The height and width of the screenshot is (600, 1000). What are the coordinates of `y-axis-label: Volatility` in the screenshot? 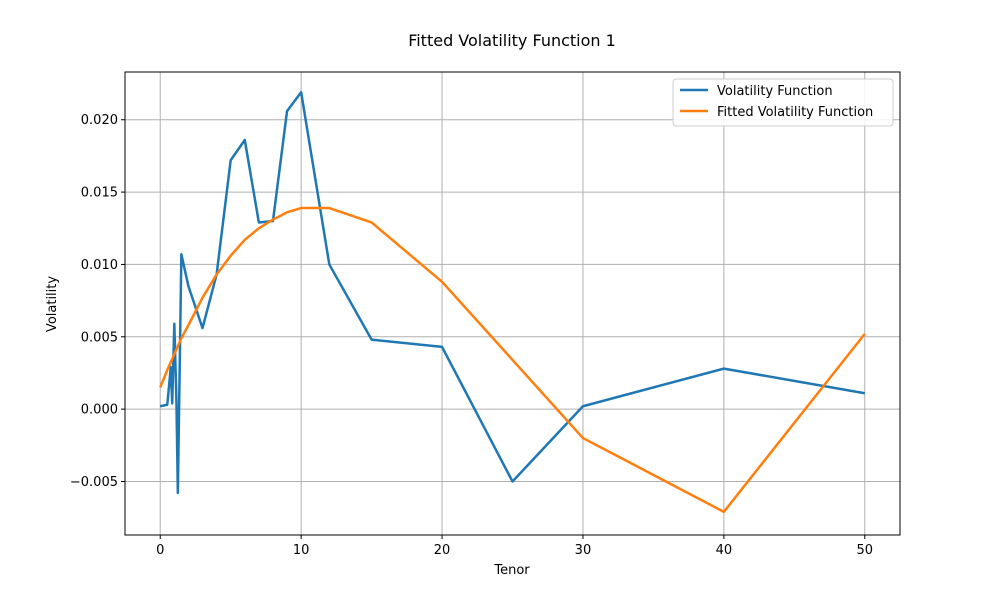 It's located at (52, 304).